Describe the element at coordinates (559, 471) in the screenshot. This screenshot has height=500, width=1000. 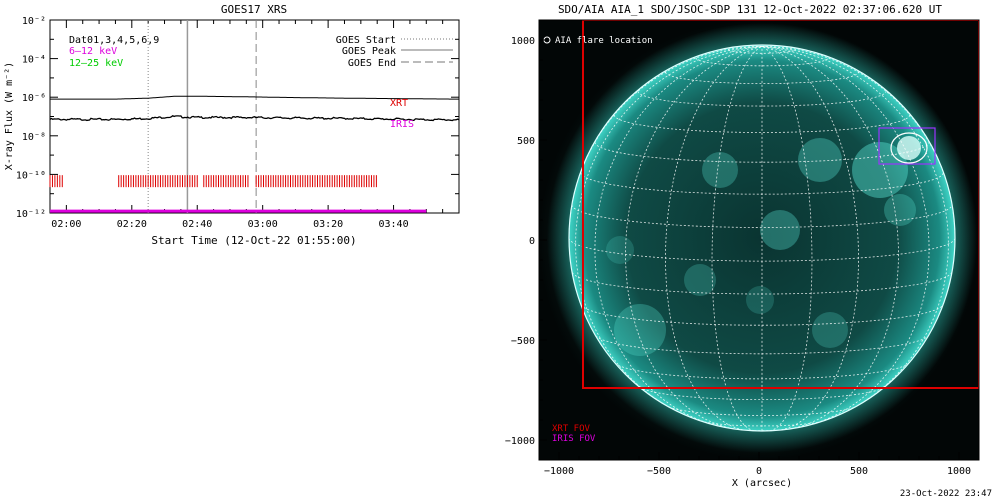
I see `right-x-tick-label: −1000` at that location.